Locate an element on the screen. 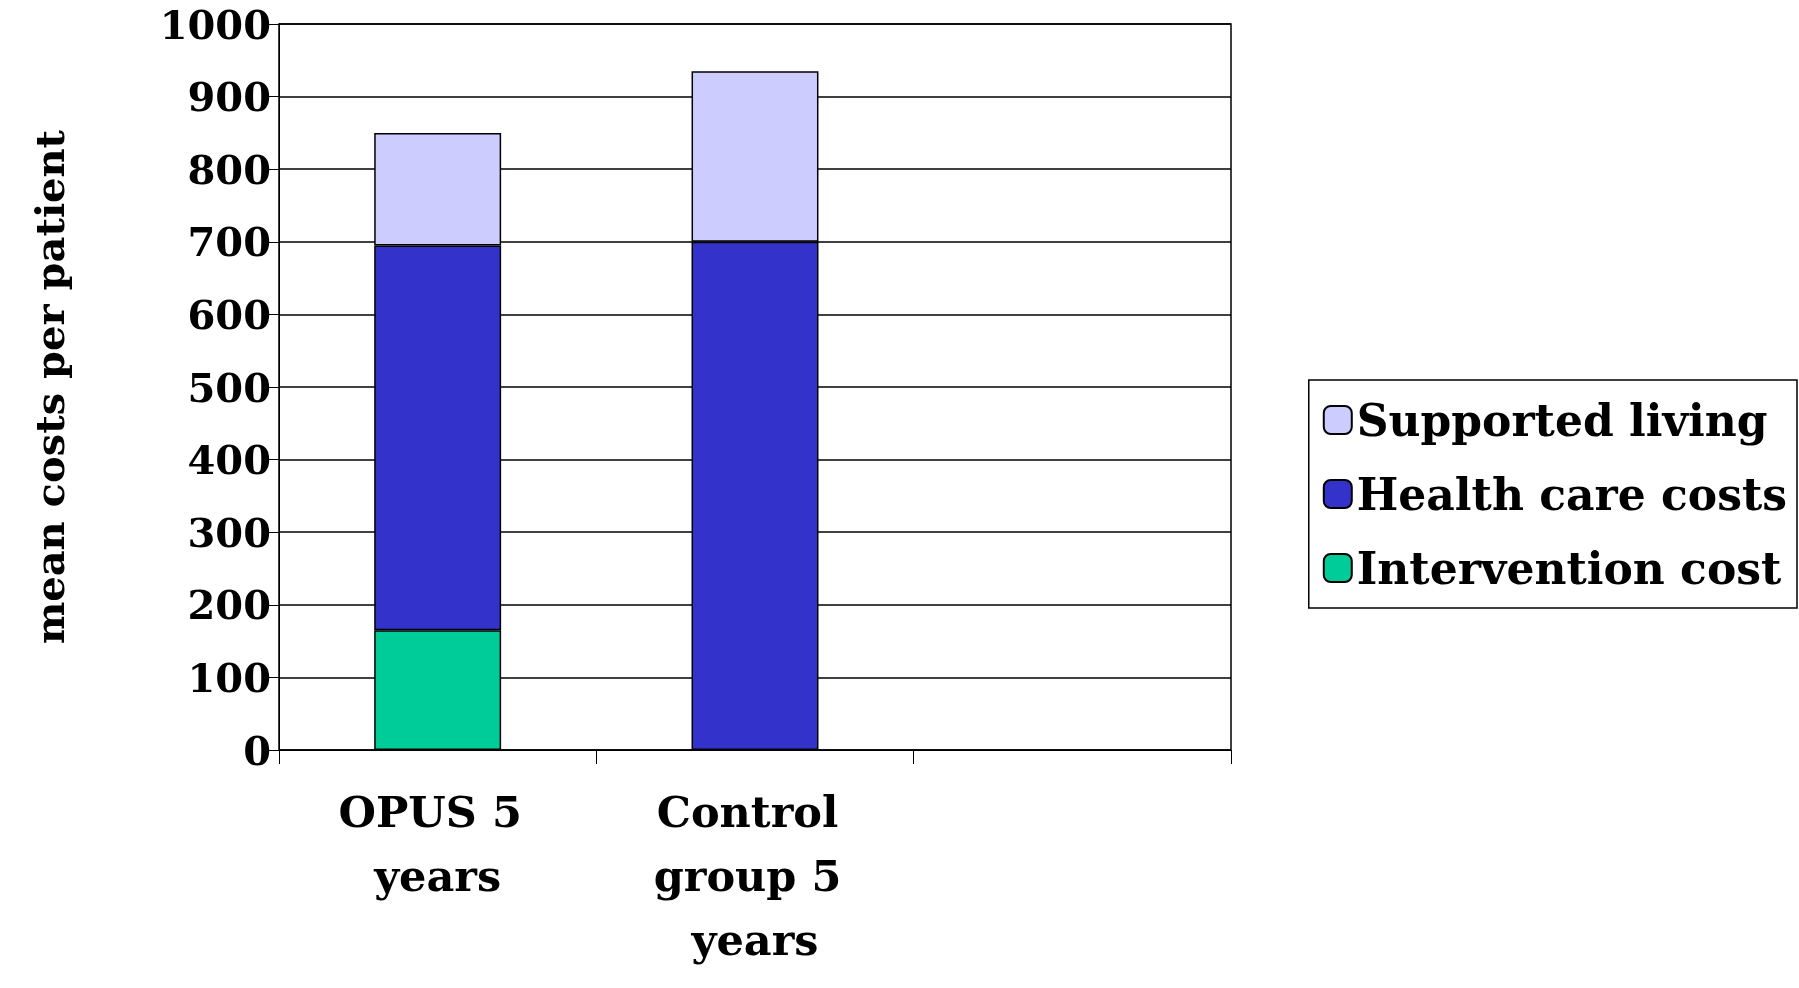  y-tick-label: 1000 is located at coordinates (215, 24).